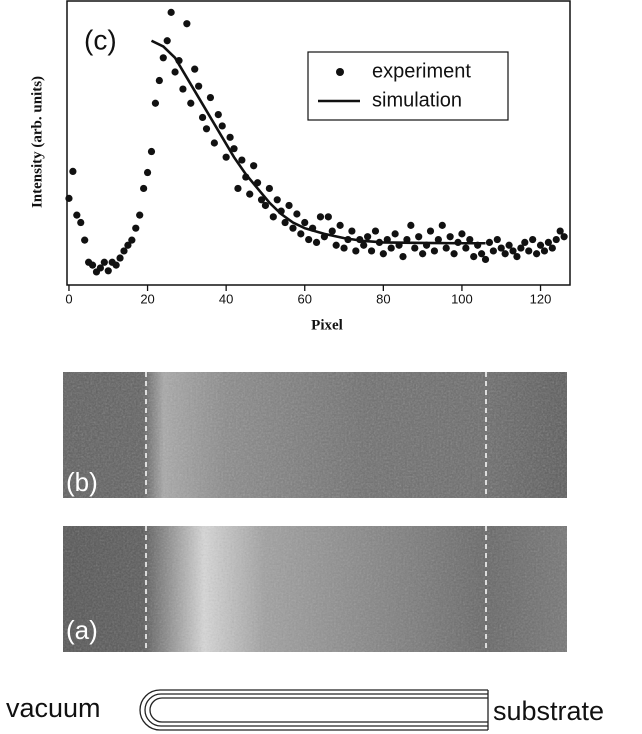  What do you see at coordinates (226, 298) in the screenshot?
I see `x-tick-label: 40` at bounding box center [226, 298].